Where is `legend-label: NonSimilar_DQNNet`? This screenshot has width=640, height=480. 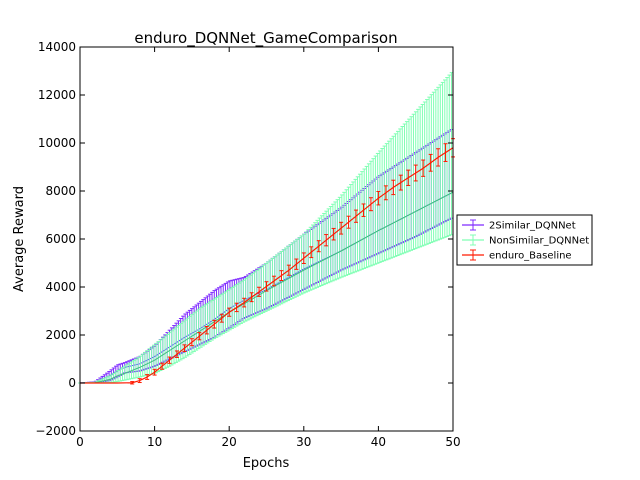
legend-label: NonSimilar_DQNNet is located at coordinates (539, 241).